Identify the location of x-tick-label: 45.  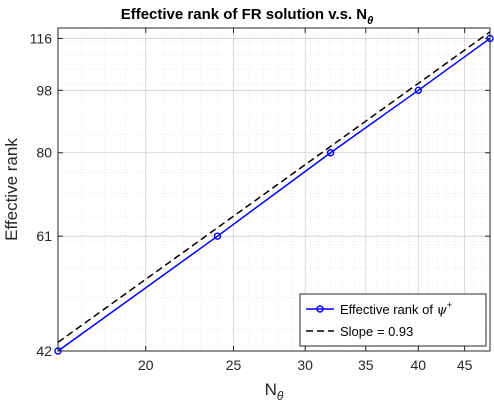
(465, 365).